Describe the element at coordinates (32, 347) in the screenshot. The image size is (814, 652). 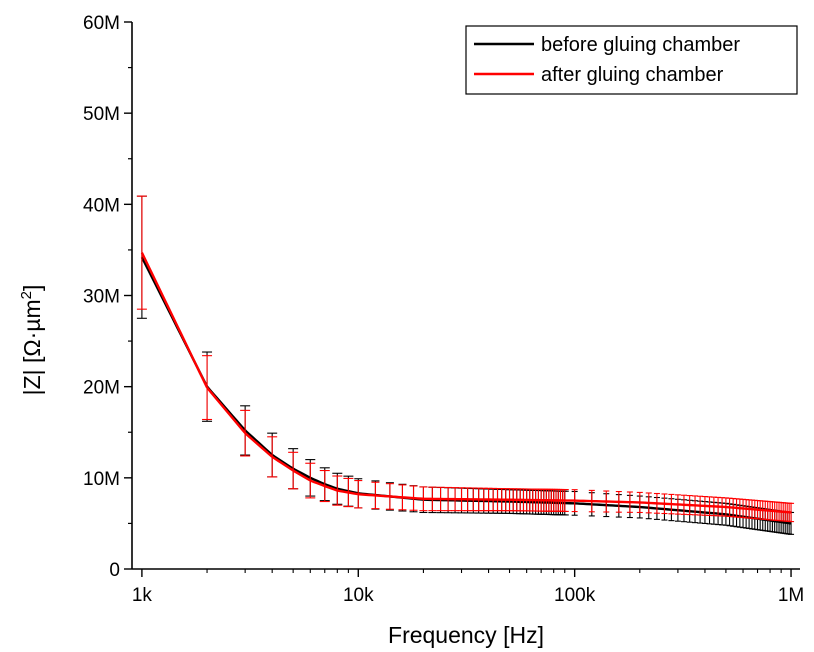
I see `y-axis-title-main: |Z| [Ω·µm` at that location.